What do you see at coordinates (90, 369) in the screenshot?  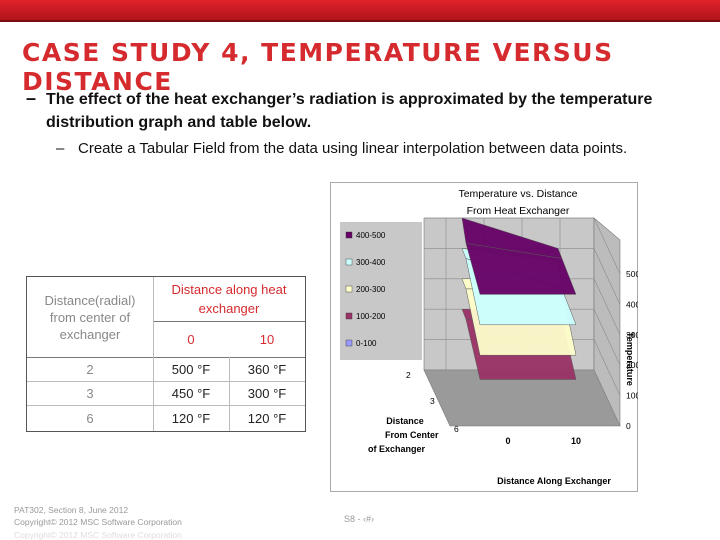 I see `table-row-radial: 2` at bounding box center [90, 369].